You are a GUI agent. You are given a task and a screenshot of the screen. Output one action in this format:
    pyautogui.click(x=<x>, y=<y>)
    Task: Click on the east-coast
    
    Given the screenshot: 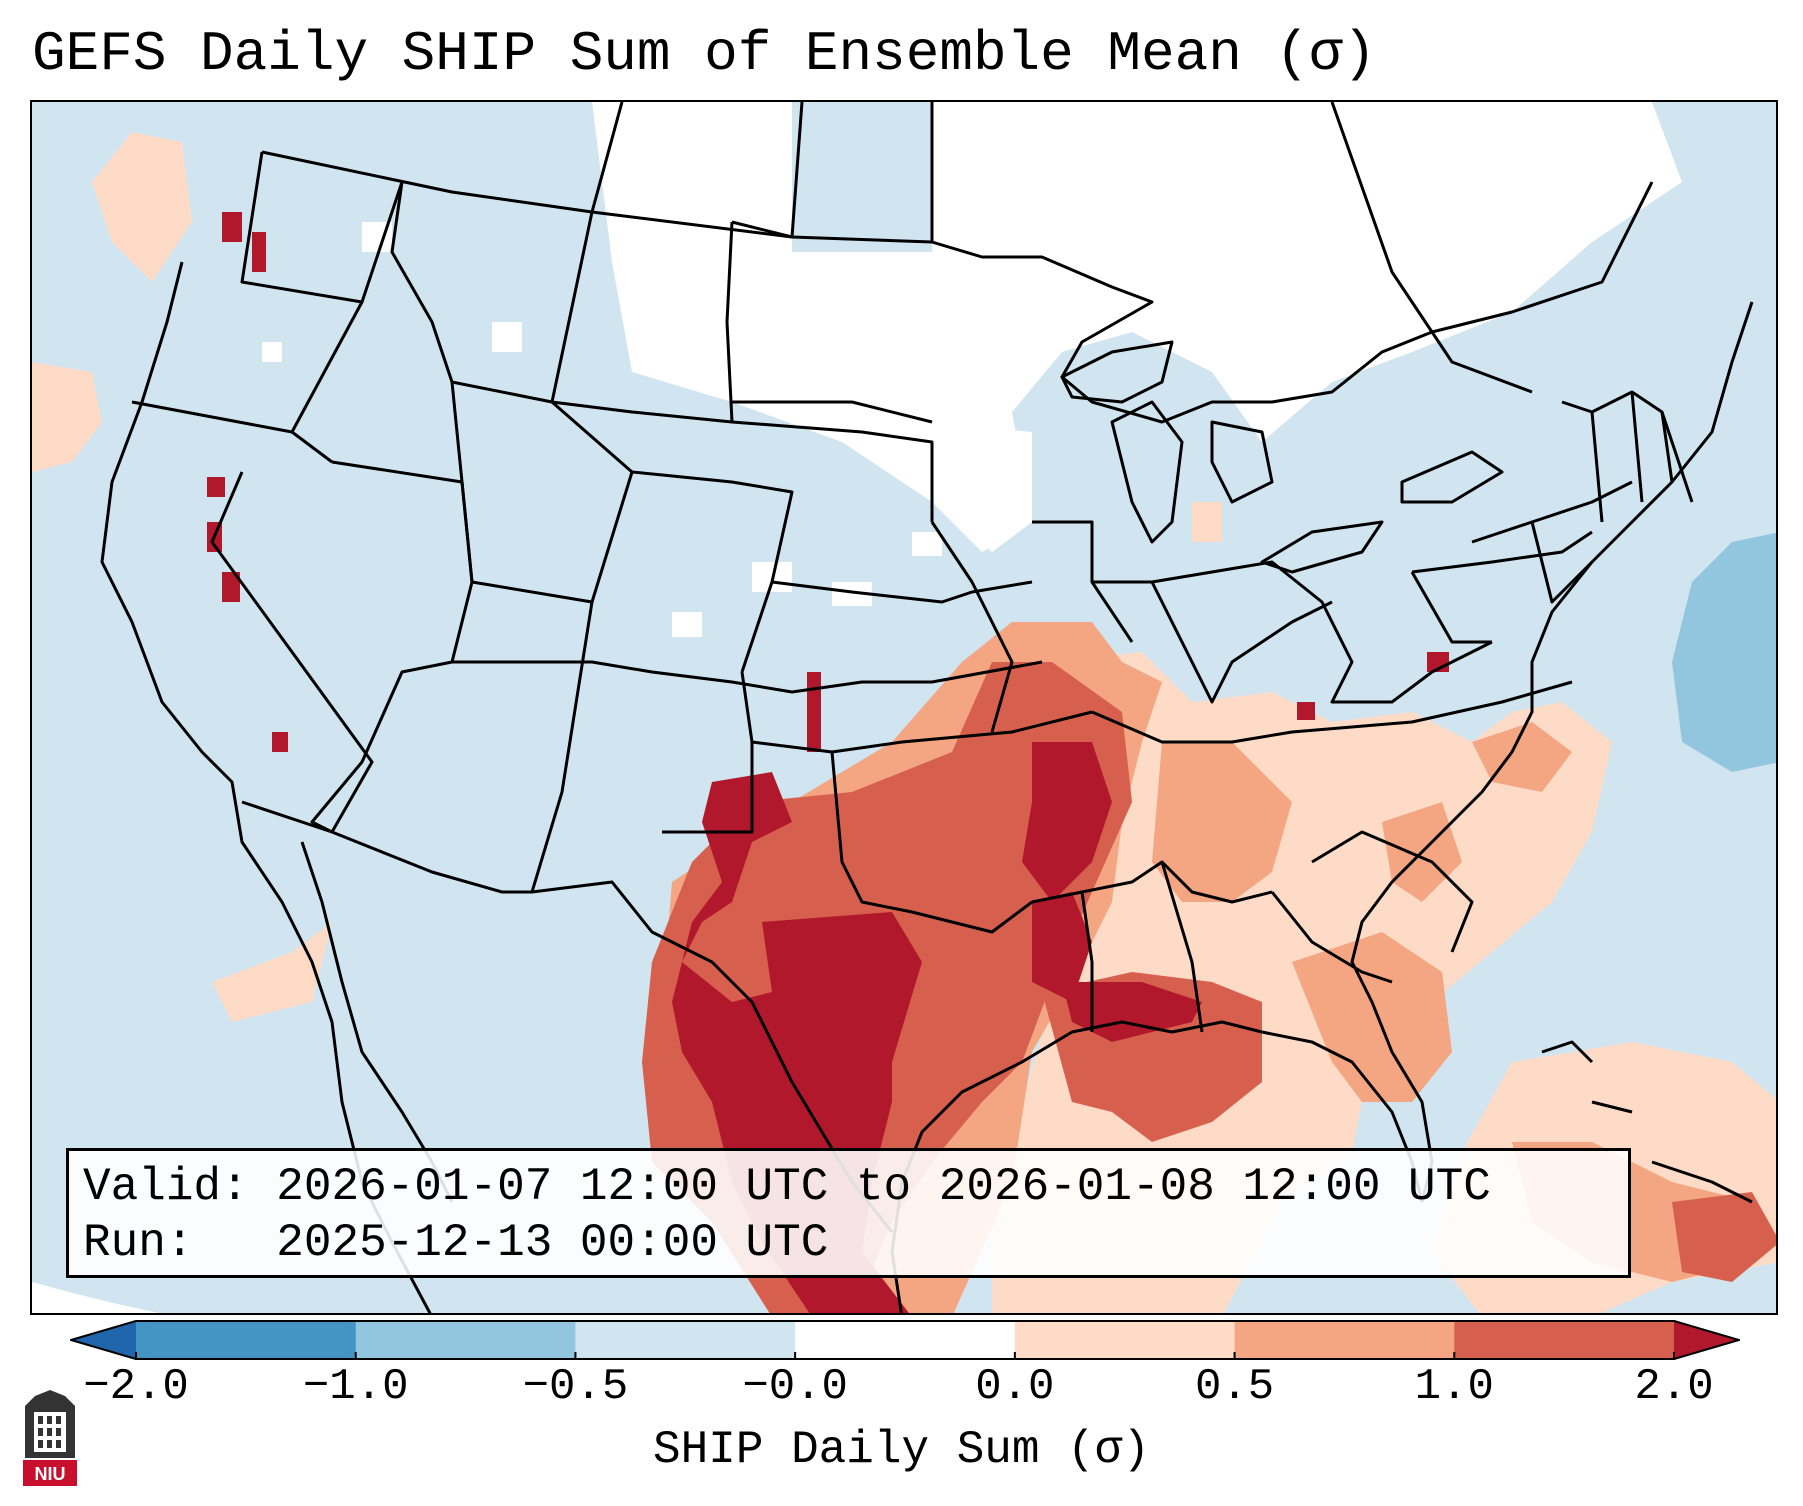 What is the action you would take?
    pyautogui.click(x=1552, y=752)
    